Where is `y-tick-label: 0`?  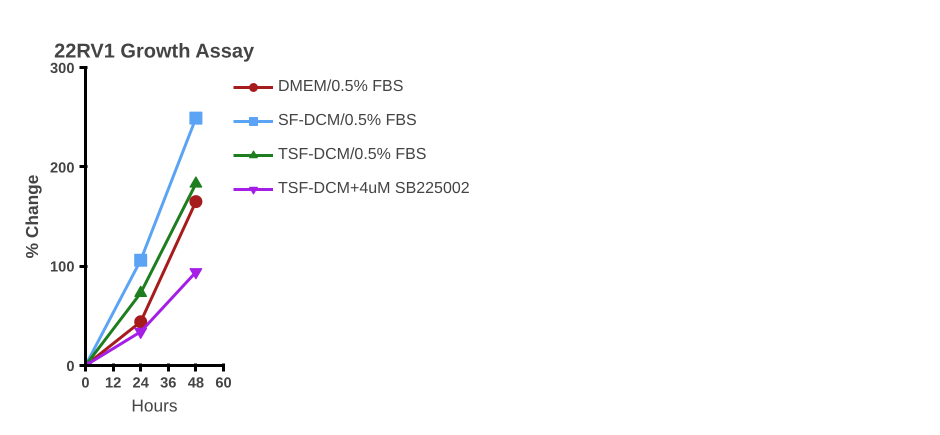 y-tick-label: 0 is located at coordinates (70, 367).